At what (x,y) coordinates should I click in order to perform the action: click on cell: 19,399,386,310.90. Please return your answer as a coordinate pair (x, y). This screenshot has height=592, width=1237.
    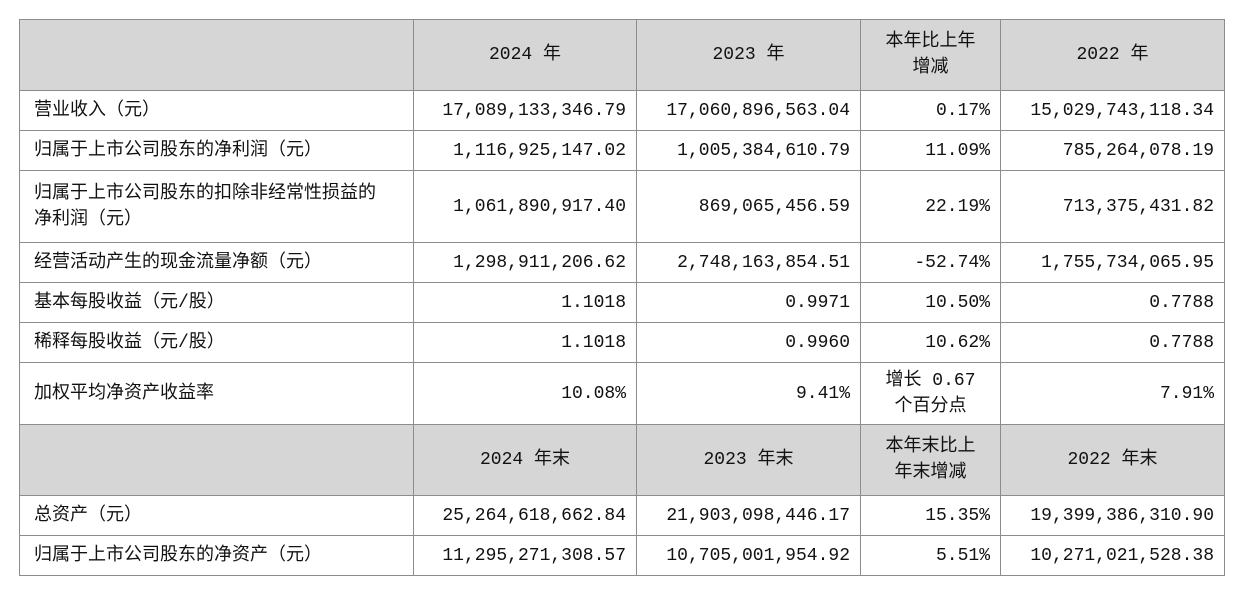
    Looking at the image, I should click on (1112, 515).